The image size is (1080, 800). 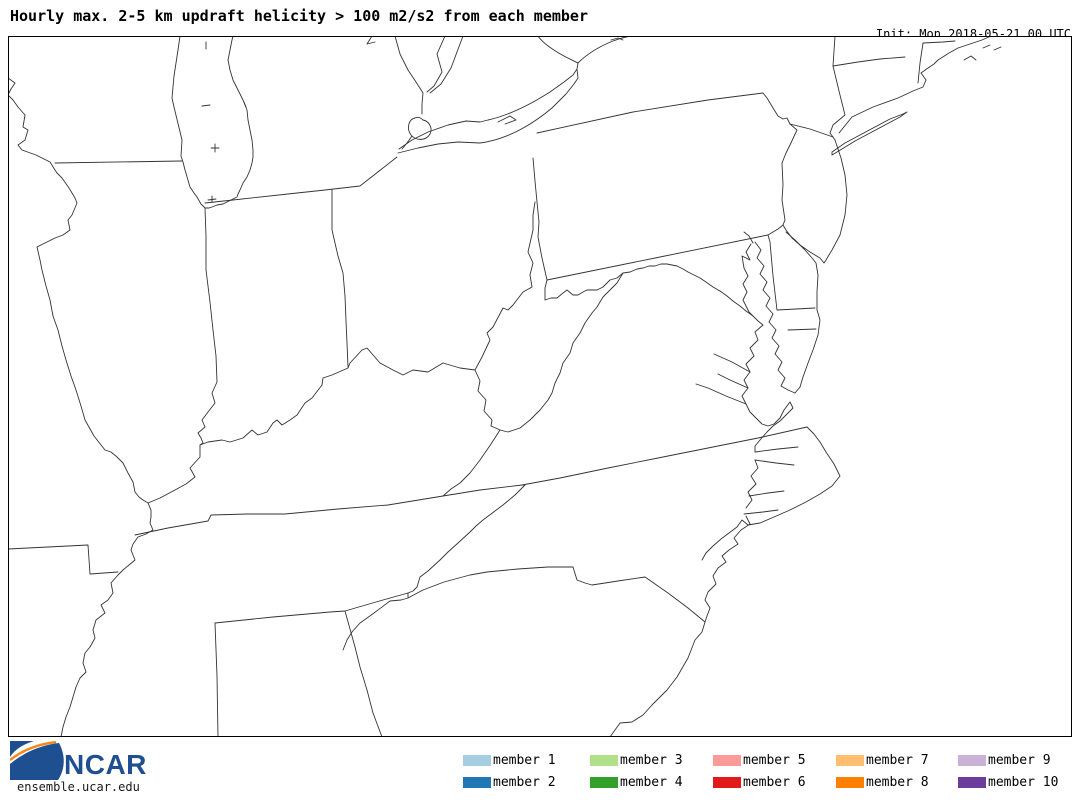 What do you see at coordinates (487, 400) in the screenshot?
I see `bigsandy-wv-ky-border` at bounding box center [487, 400].